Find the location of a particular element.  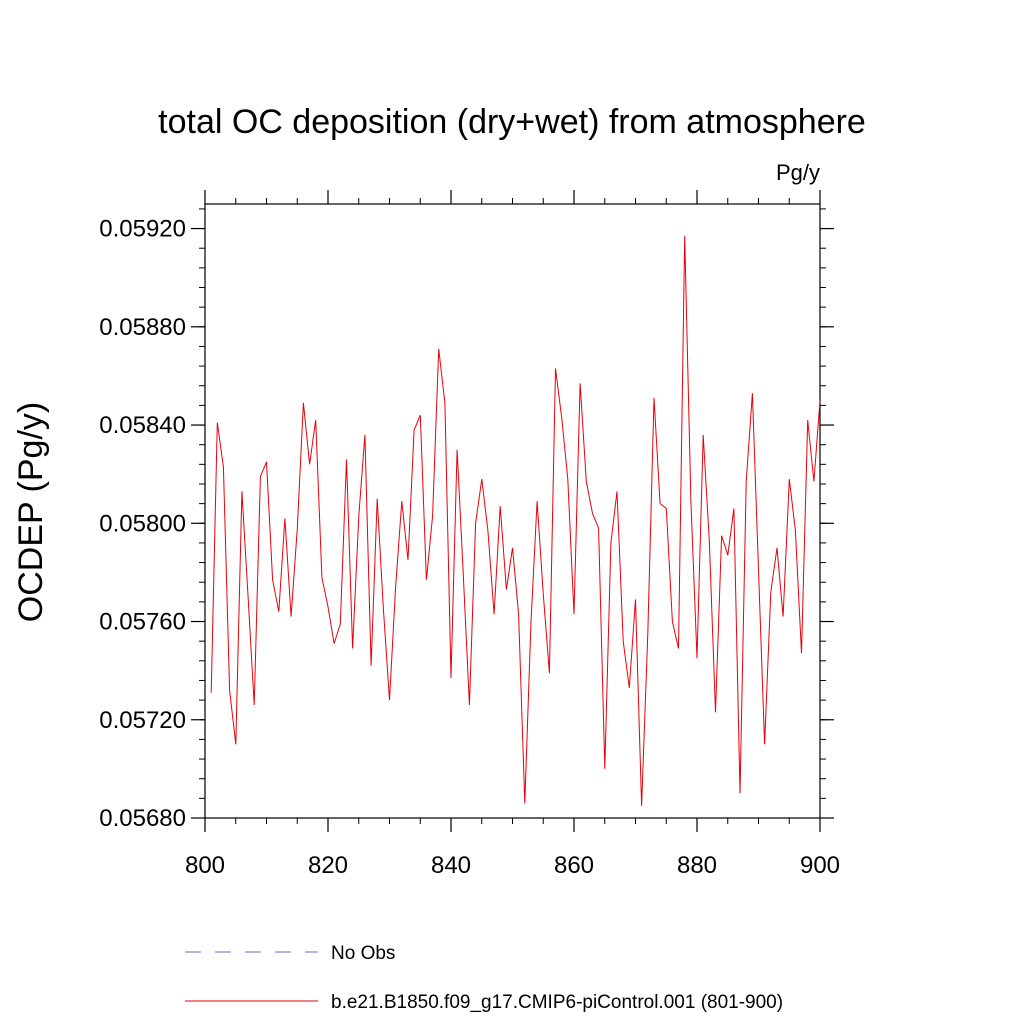

y-tick-label: 0.05680 is located at coordinates (142, 818).